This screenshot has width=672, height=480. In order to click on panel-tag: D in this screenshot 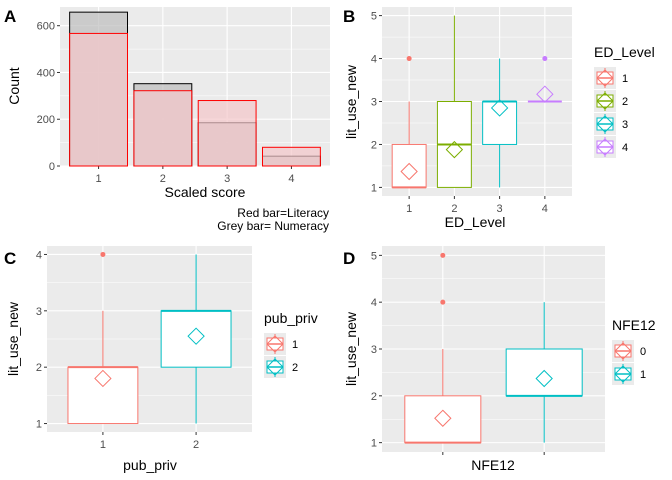, I will do `click(349, 258)`.